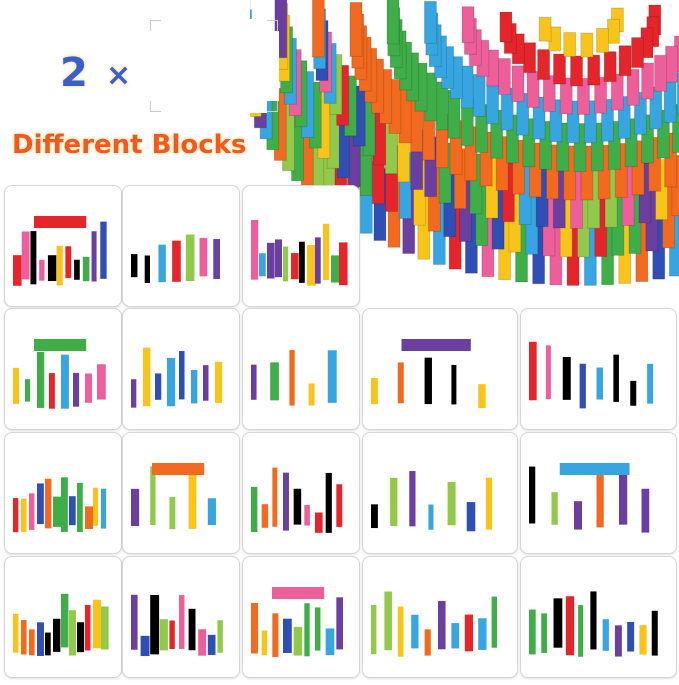 The width and height of the screenshot is (679, 685). Describe the element at coordinates (214, 66) in the screenshot. I see `title-frame` at that location.